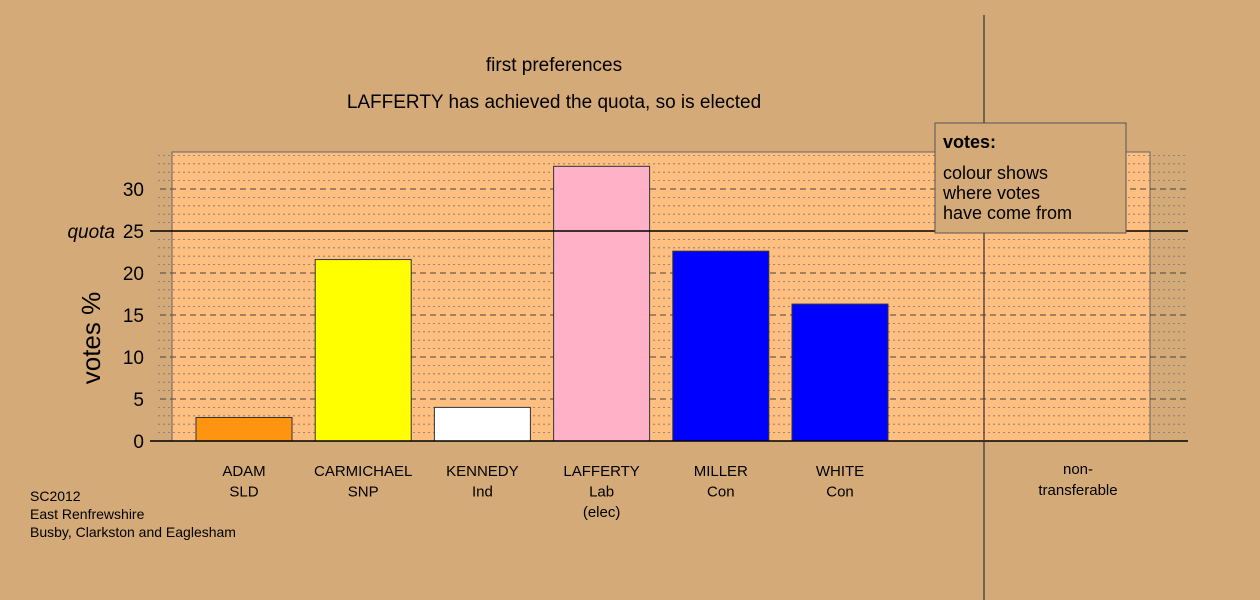  I want to click on x-label-adam-1: SLD, so click(243, 492).